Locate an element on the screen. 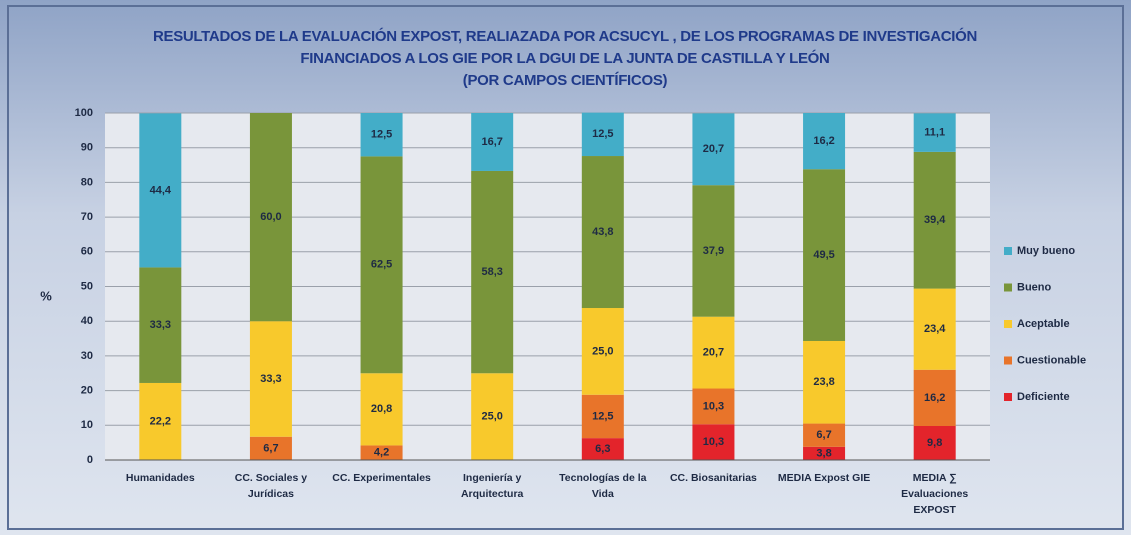  y-tick-label: 10 is located at coordinates (87, 425).